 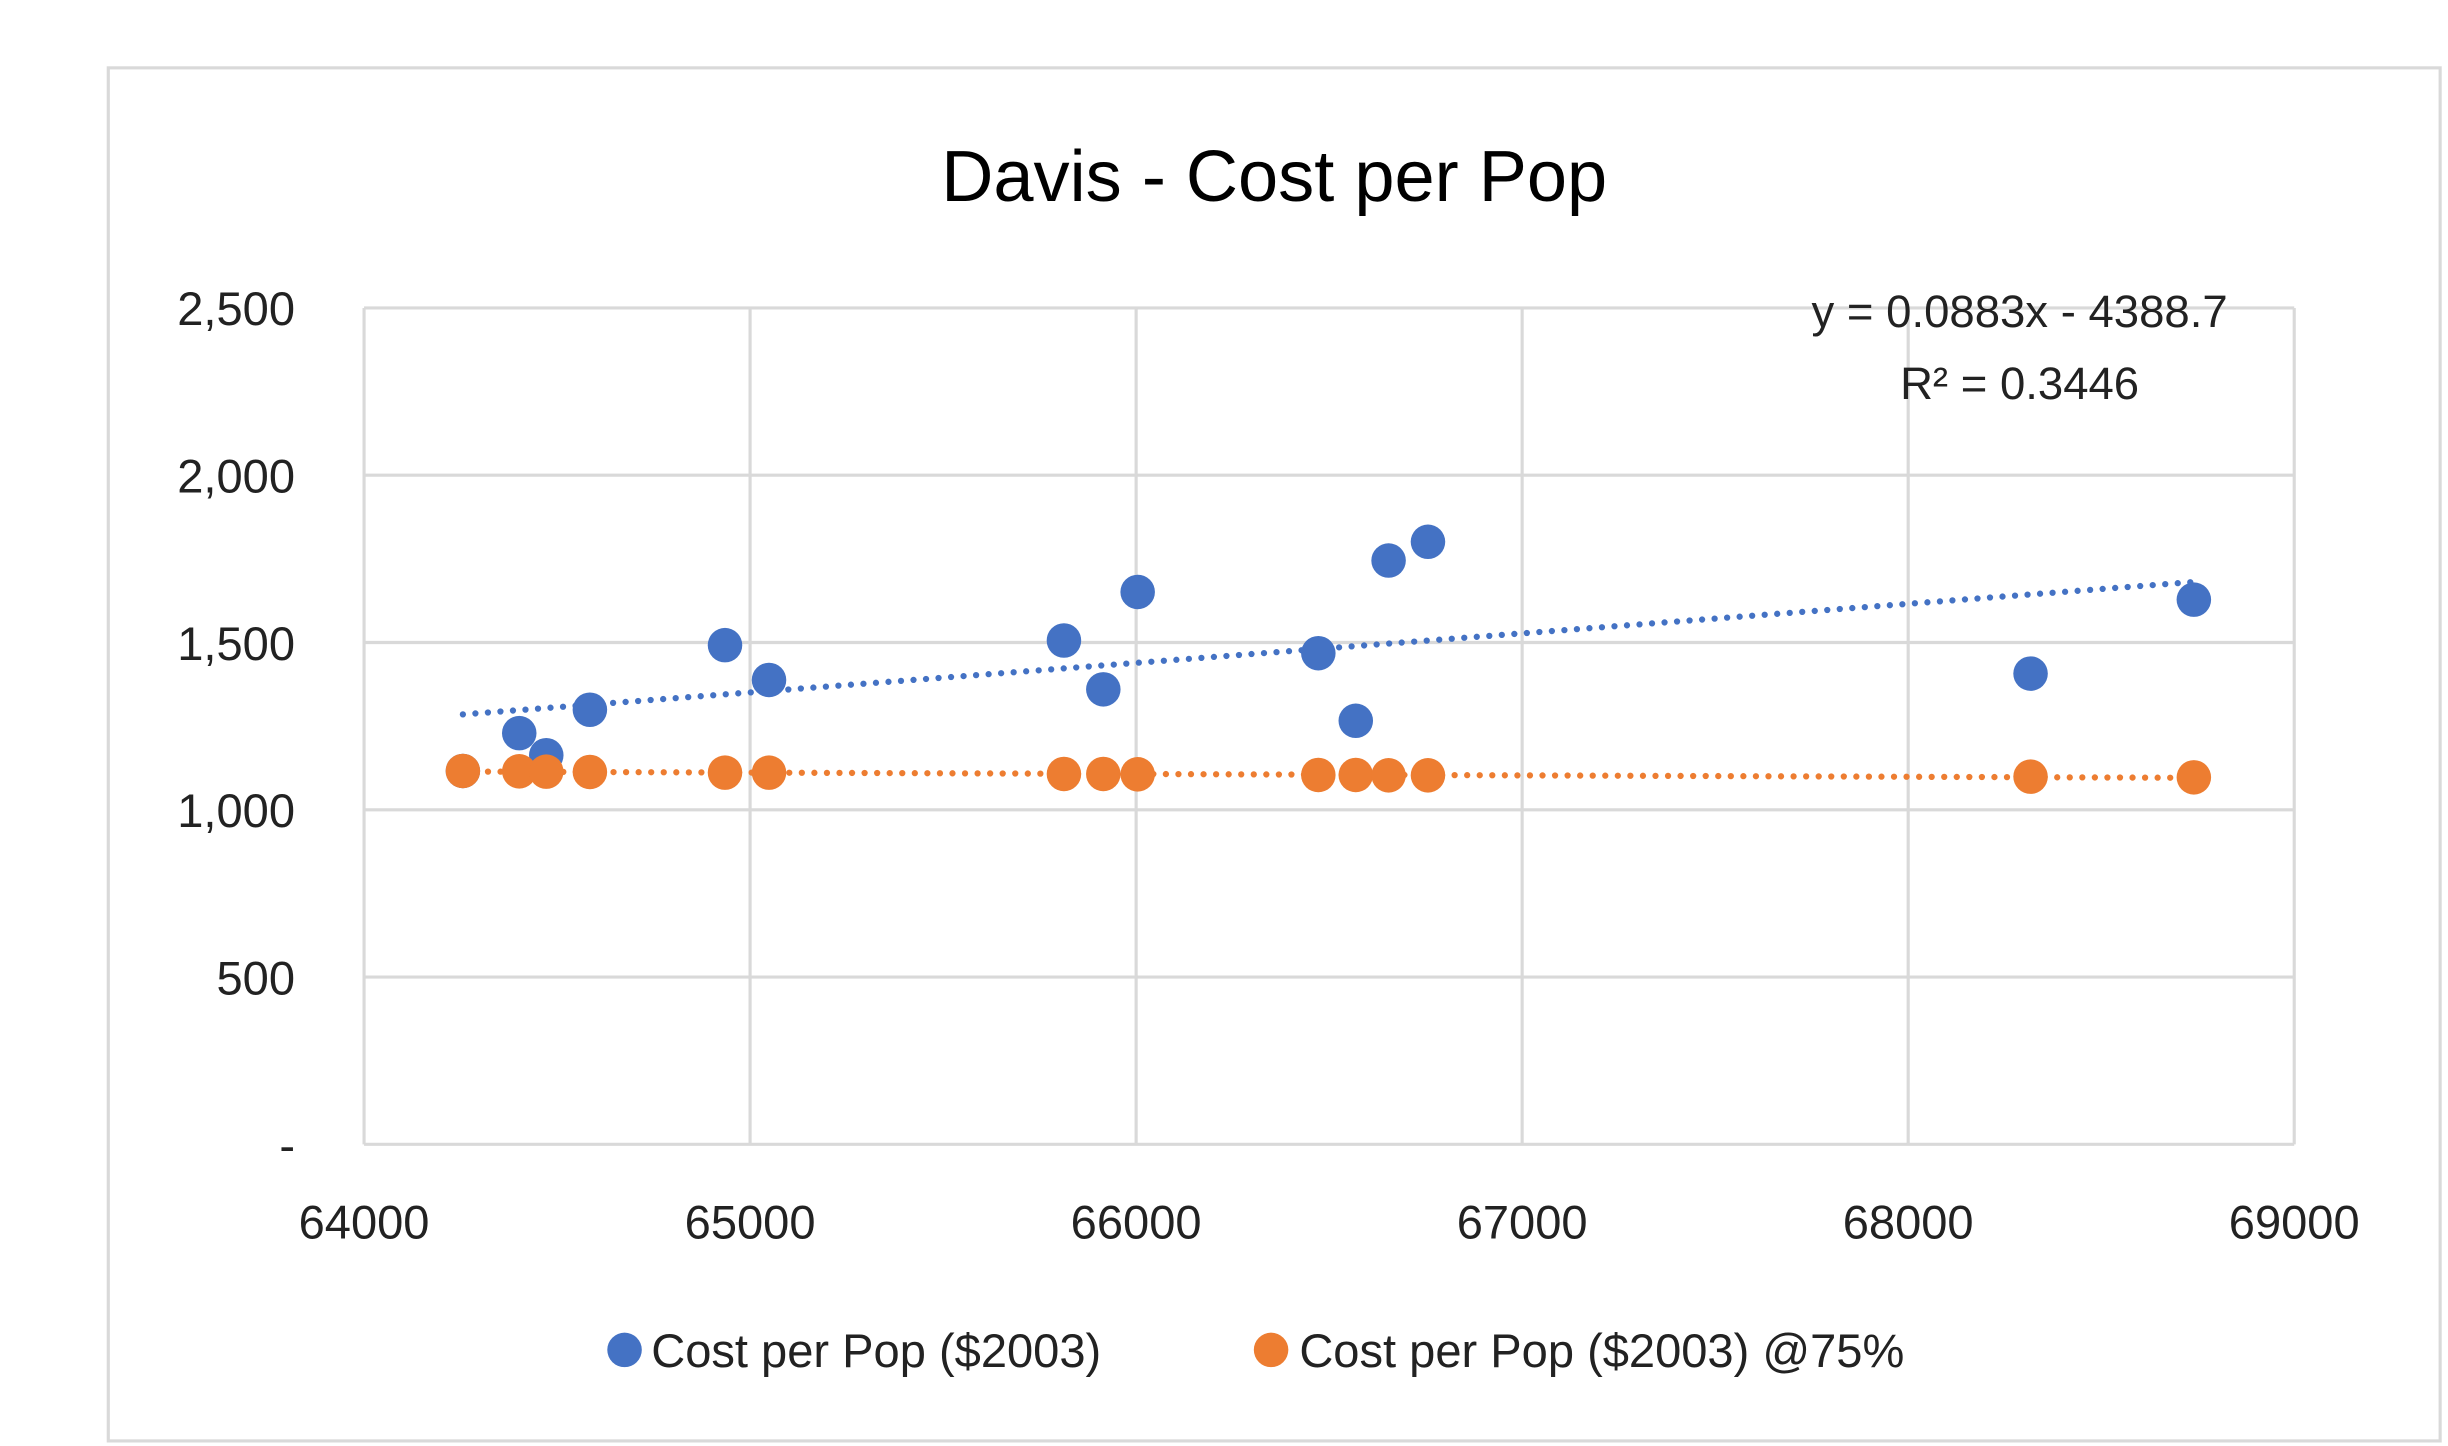 I want to click on y-tick-label: 1,500, so click(x=236, y=643).